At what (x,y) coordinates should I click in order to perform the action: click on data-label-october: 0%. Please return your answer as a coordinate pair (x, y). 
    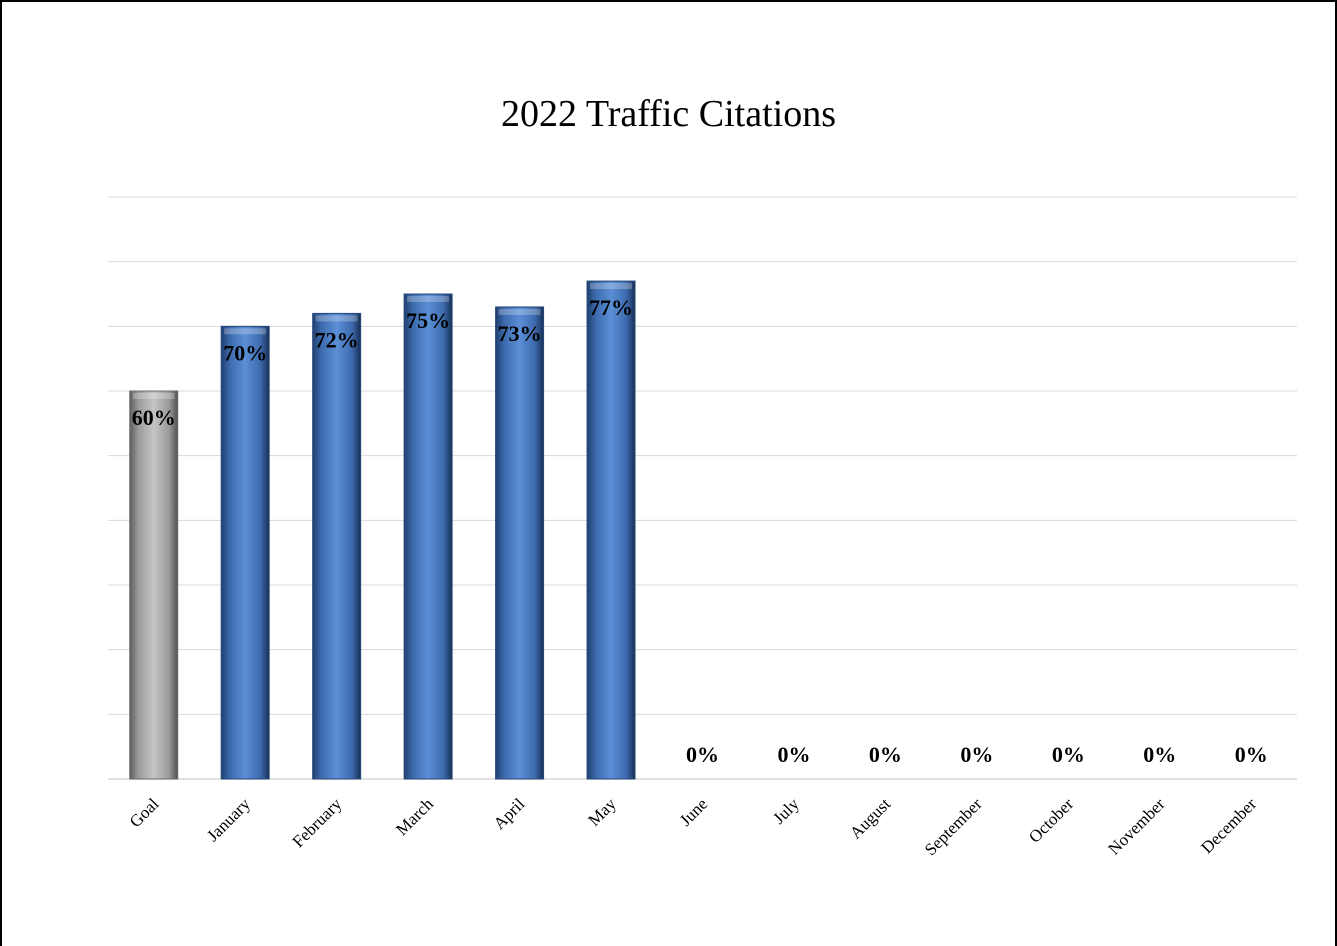
    Looking at the image, I should click on (1068, 754).